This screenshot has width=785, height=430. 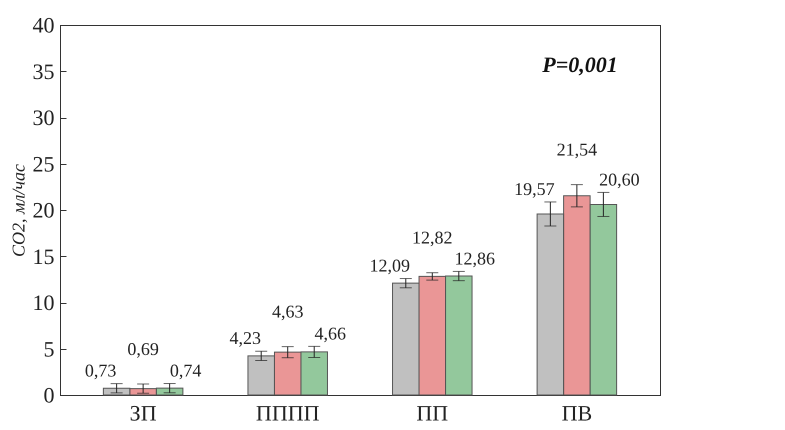 What do you see at coordinates (43, 210) in the screenshot?
I see `y-tick-label: 20` at bounding box center [43, 210].